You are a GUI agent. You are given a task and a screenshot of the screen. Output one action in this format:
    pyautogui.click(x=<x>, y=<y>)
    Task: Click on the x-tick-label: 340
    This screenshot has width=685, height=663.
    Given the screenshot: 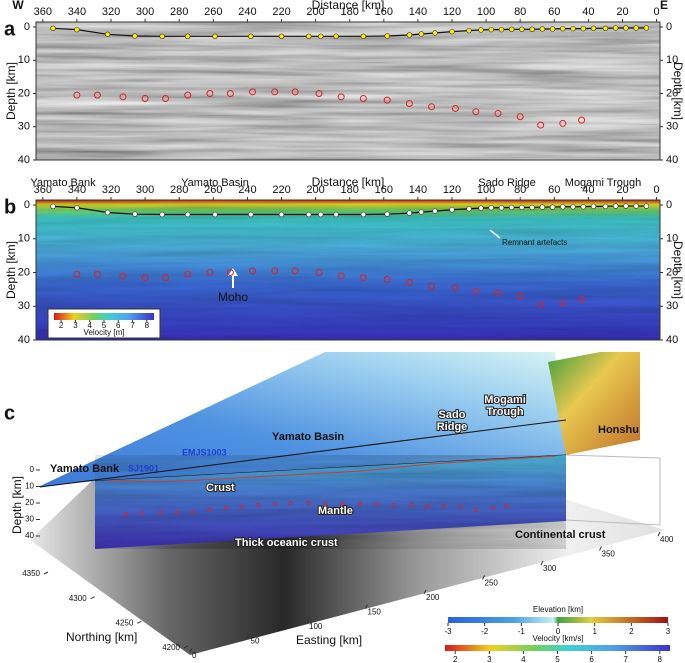 What is the action you would take?
    pyautogui.click(x=77, y=190)
    